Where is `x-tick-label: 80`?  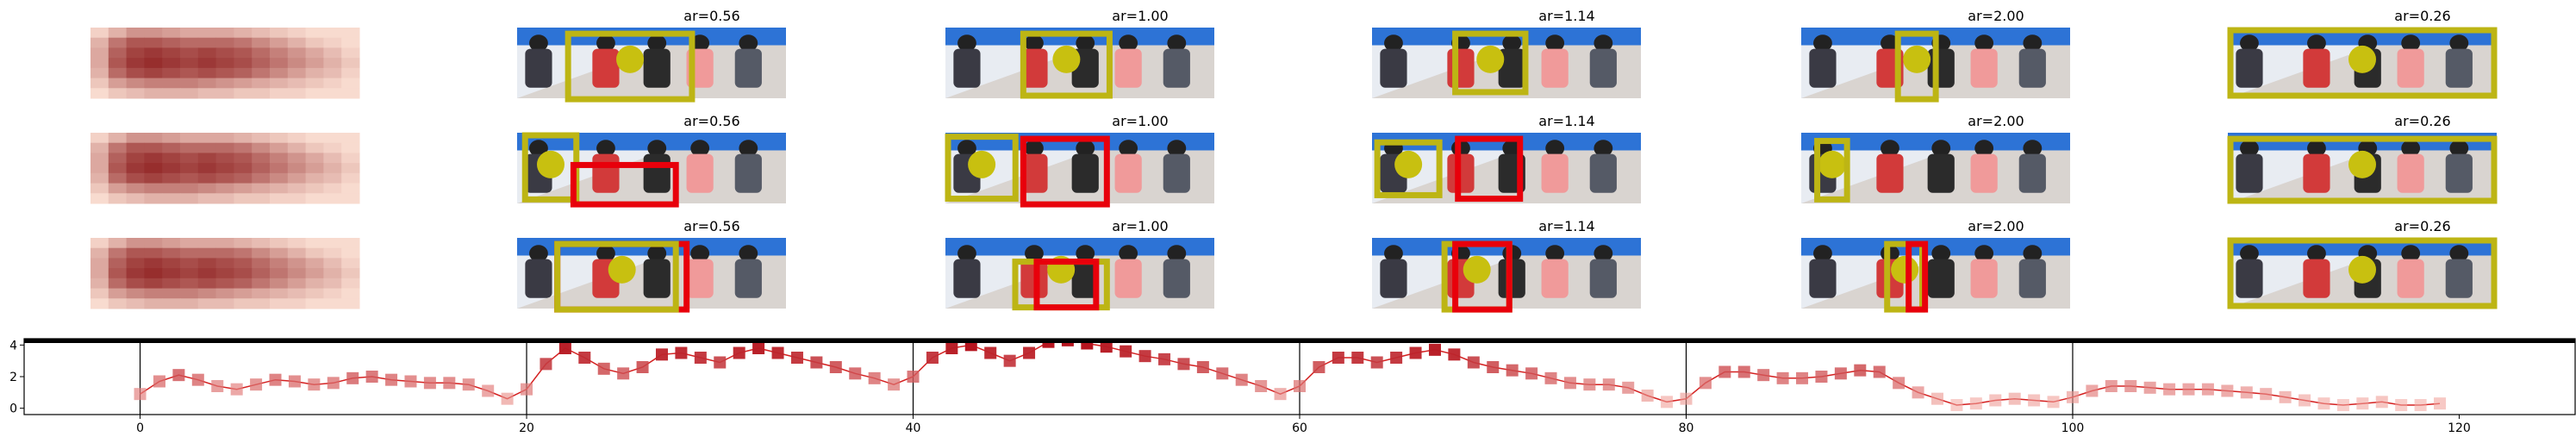
x-tick-label: 80 is located at coordinates (1686, 428).